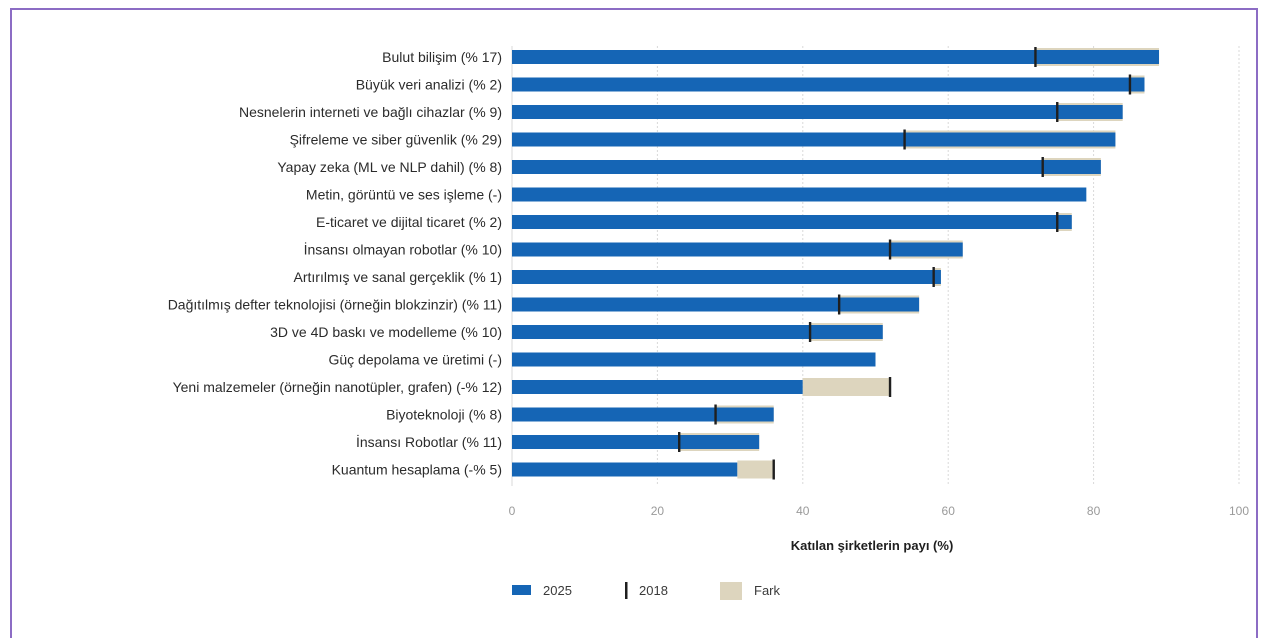 This screenshot has height=638, width=1268. What do you see at coordinates (557, 590) in the screenshot?
I see `legend-label-2025: 2025` at bounding box center [557, 590].